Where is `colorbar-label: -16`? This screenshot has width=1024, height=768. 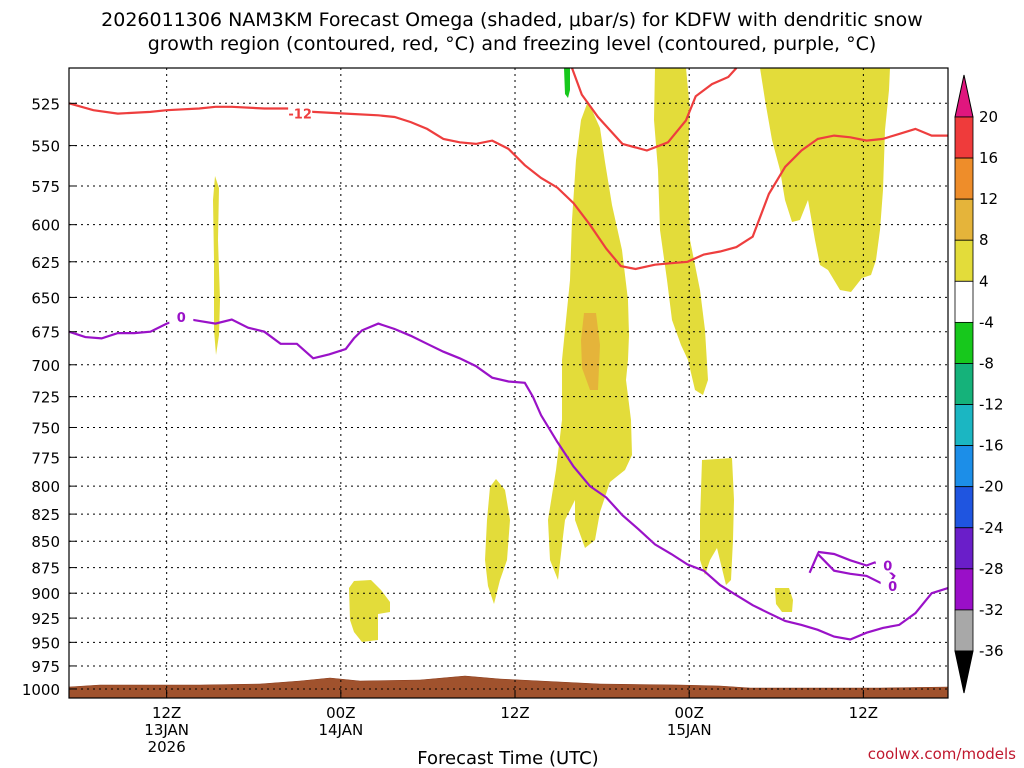
colorbar-label: -16 is located at coordinates (991, 446).